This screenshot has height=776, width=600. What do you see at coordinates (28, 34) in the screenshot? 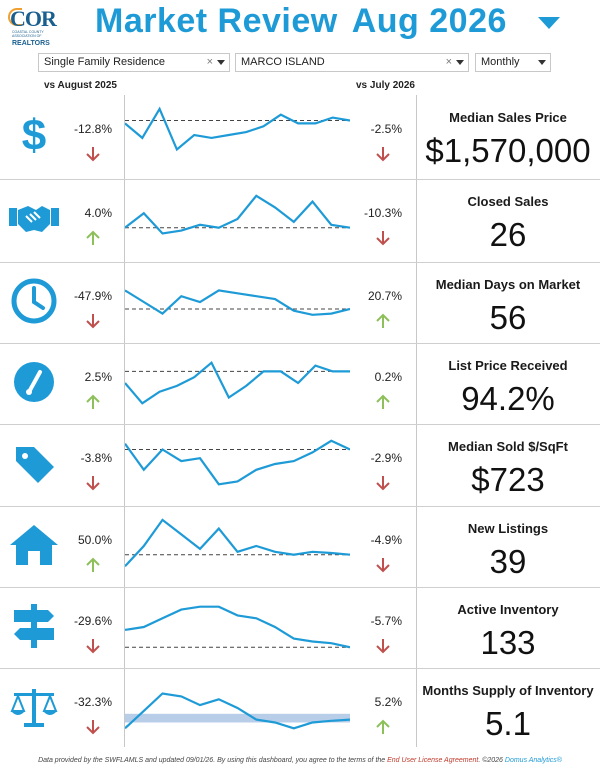
I see `logo-subtitle: COASTAL COUNTY ASSOCIATION OF` at bounding box center [28, 34].